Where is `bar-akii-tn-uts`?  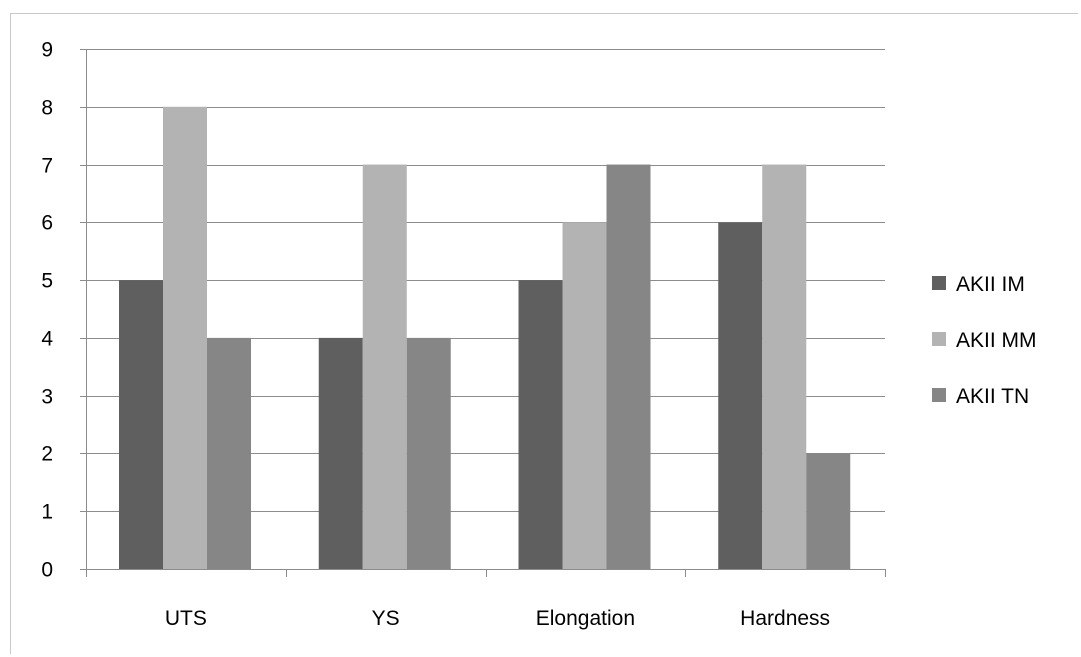
bar-akii-tn-uts is located at coordinates (229, 453).